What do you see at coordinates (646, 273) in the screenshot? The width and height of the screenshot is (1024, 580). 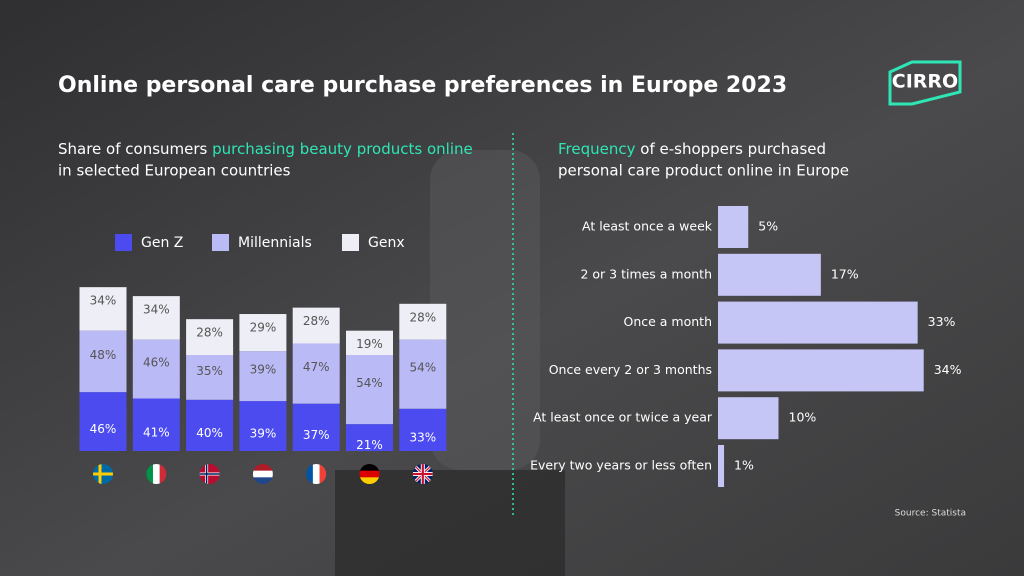 I see `y-tick-label: 2 or 3 times a month` at bounding box center [646, 273].